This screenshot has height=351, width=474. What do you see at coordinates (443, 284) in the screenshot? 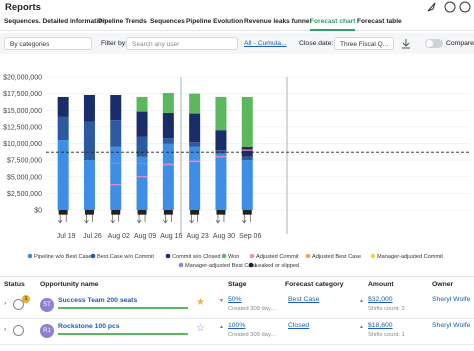
I see `column-header: Owner` at bounding box center [443, 284].